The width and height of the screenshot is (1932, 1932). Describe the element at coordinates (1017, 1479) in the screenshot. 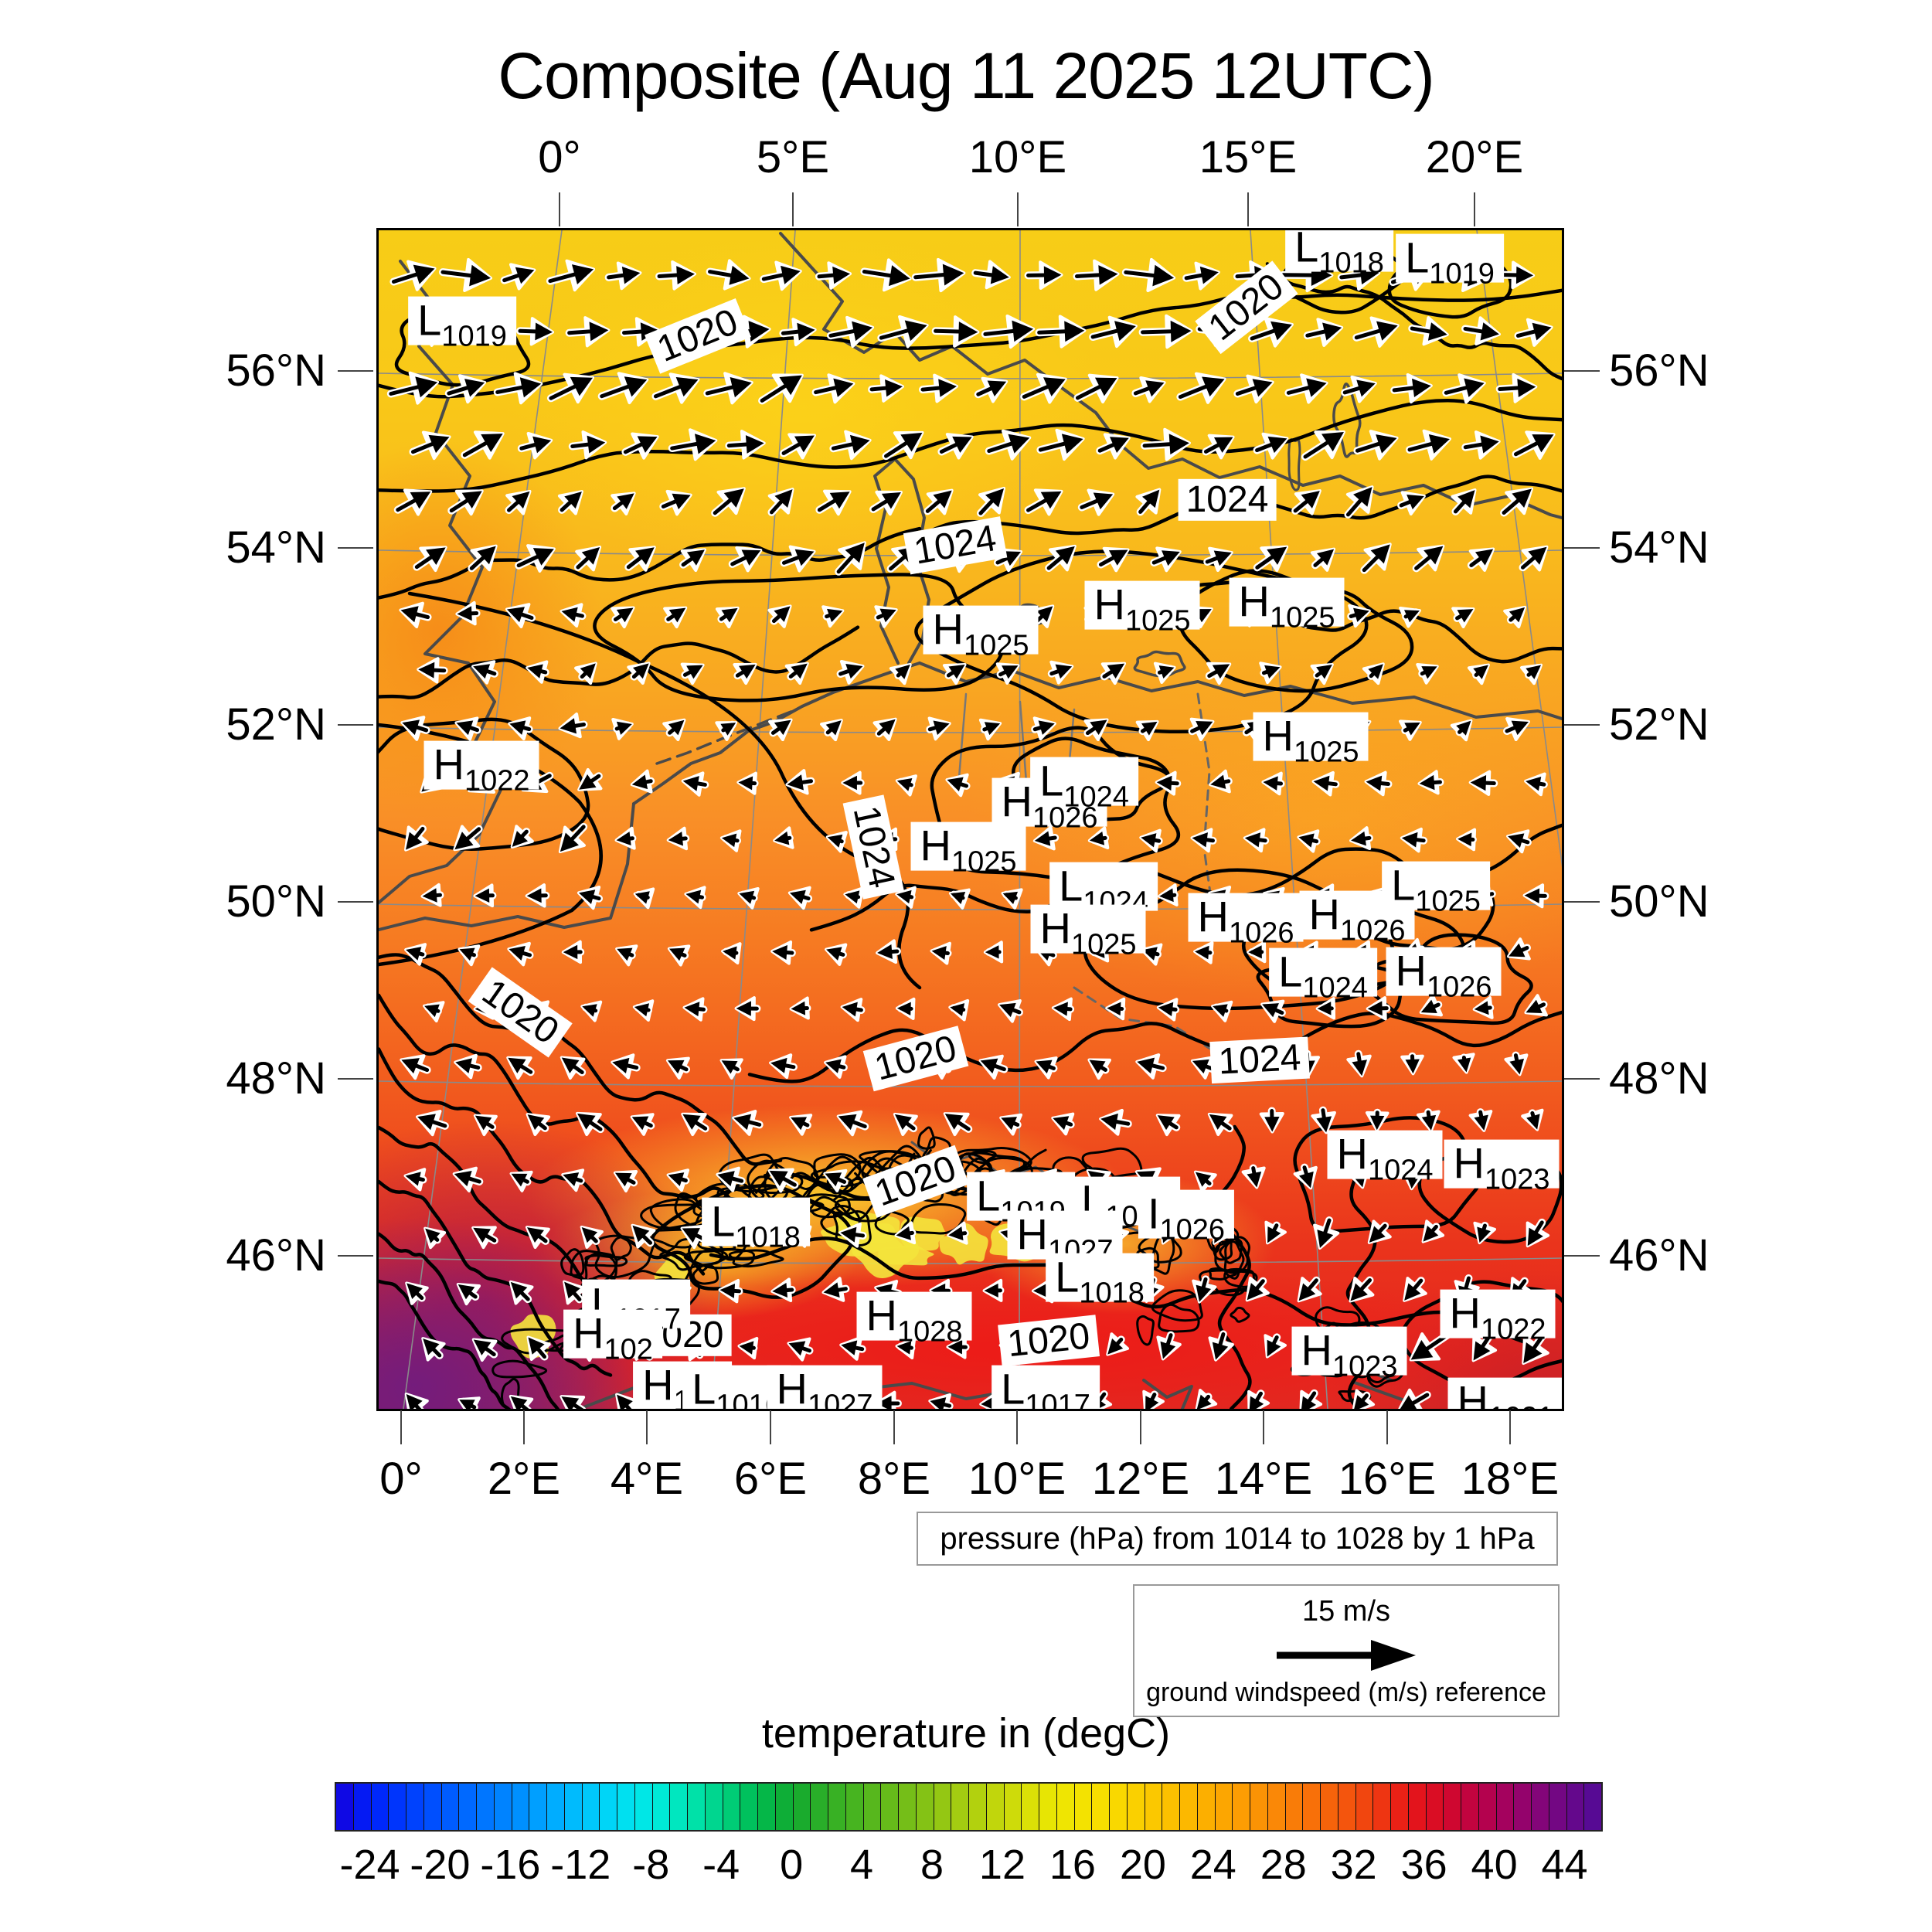

I see `bottom-axis-tick-label: 10°E` at that location.